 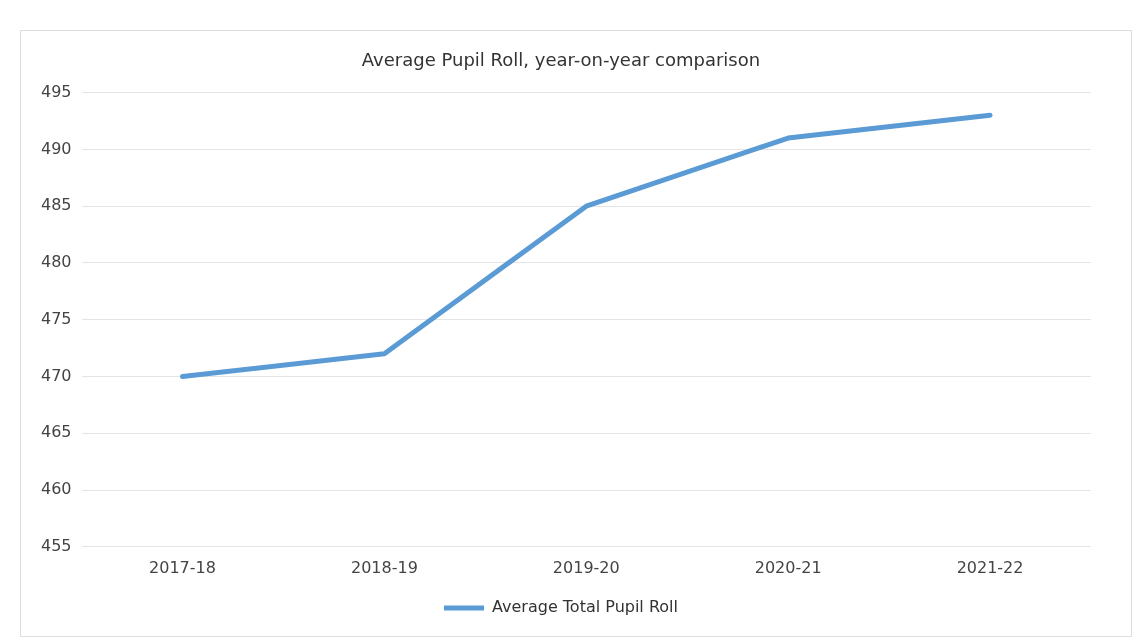 I want to click on y-tick-label: 480, so click(x=56, y=262).